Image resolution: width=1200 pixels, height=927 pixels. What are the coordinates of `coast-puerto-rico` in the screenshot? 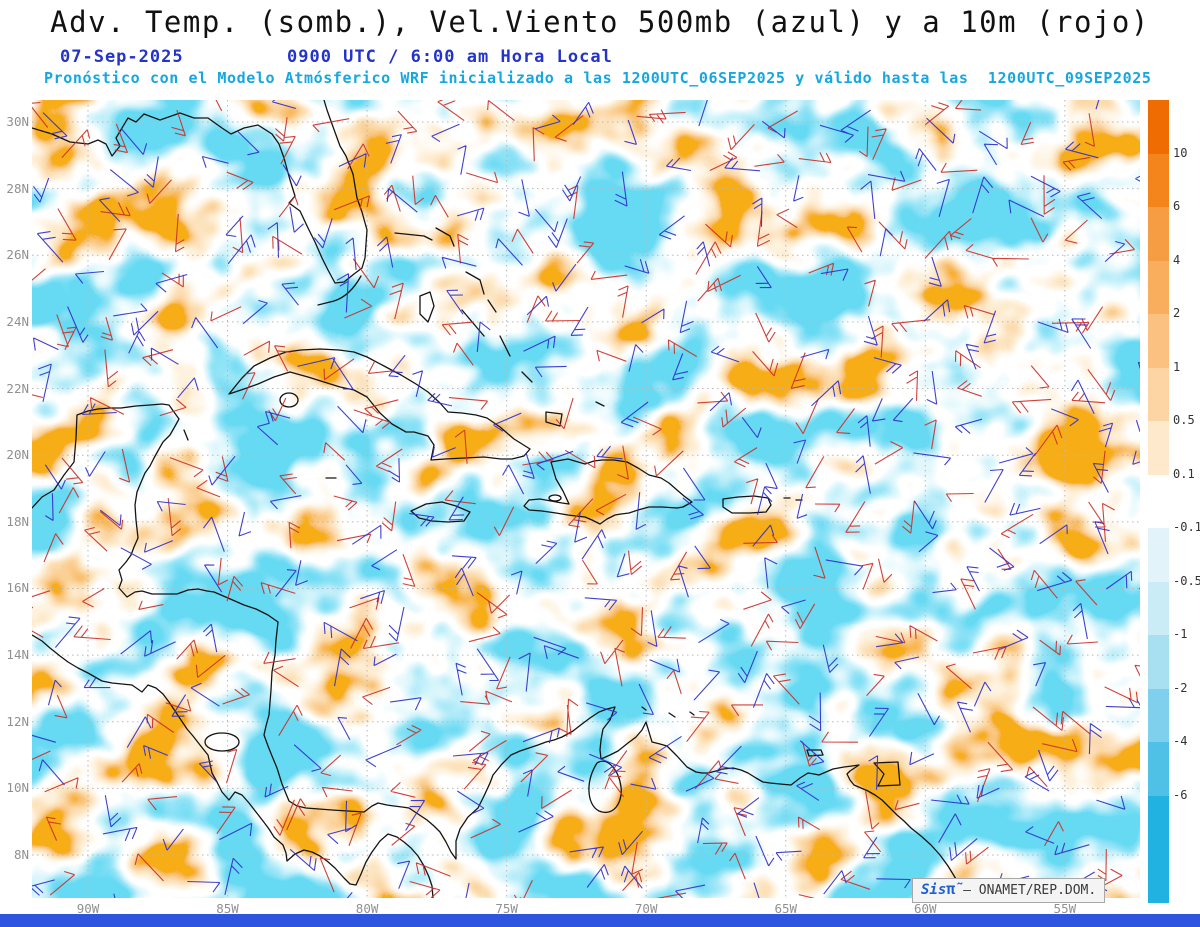 It's located at (747, 504).